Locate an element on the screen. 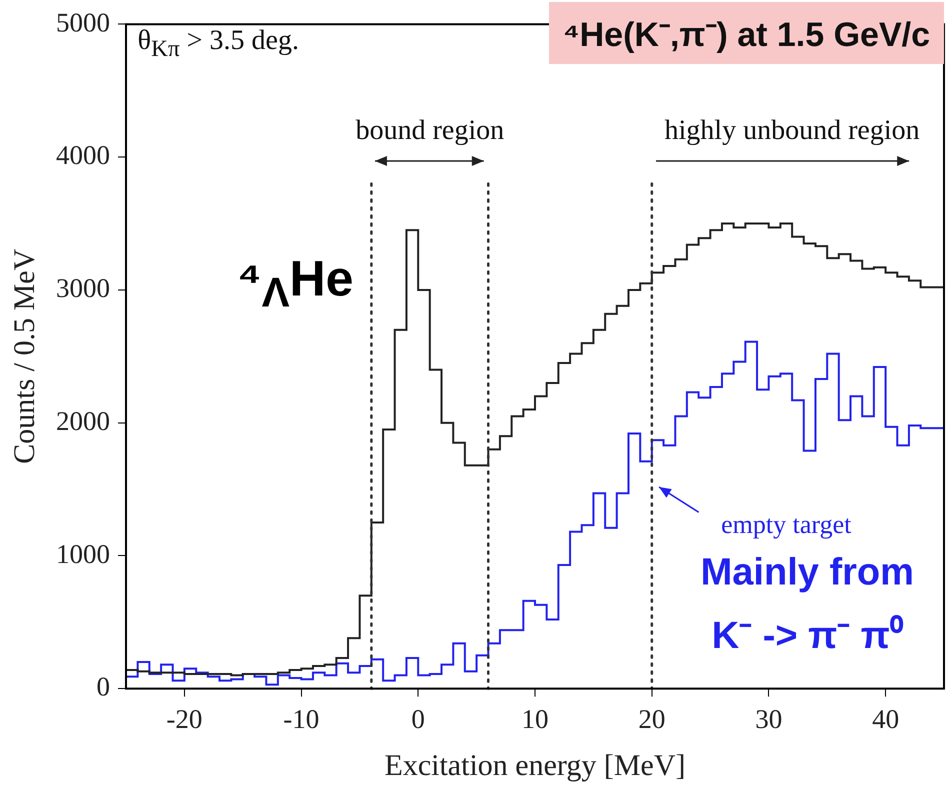 Image resolution: width=946 pixels, height=793 pixels. y-tick-label: 0 is located at coordinates (103, 687).